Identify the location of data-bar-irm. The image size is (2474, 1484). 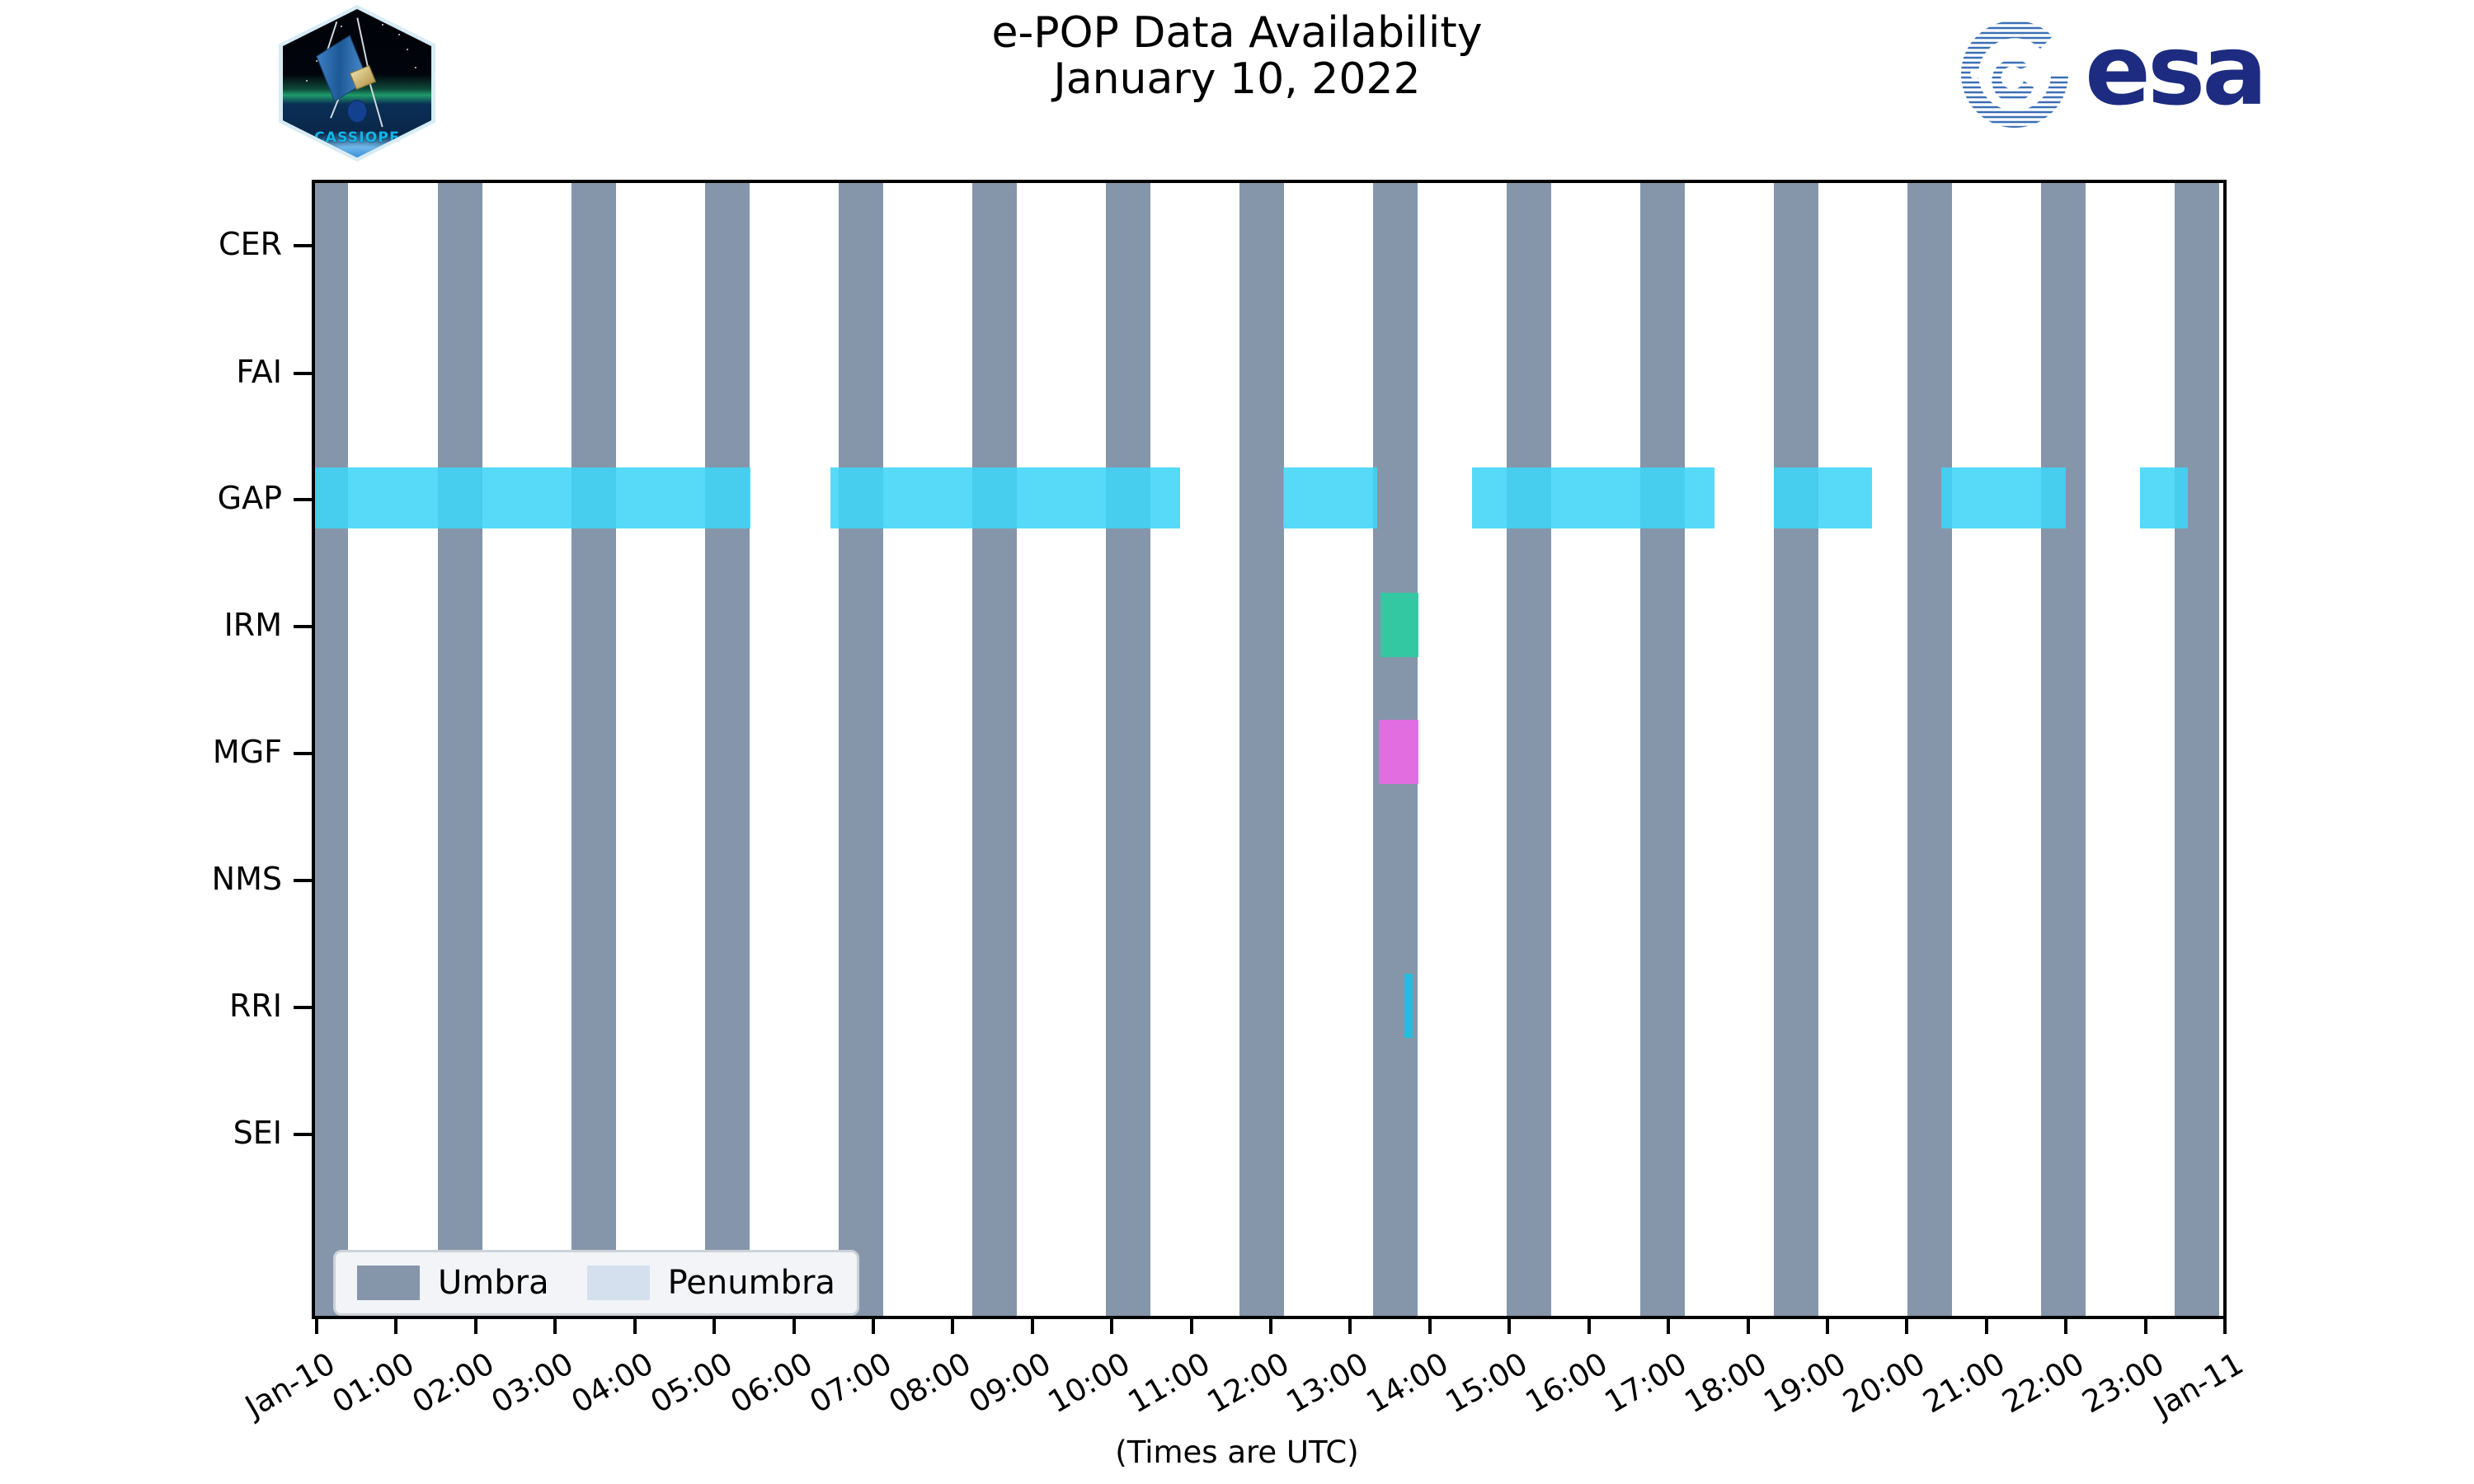
(1399, 625).